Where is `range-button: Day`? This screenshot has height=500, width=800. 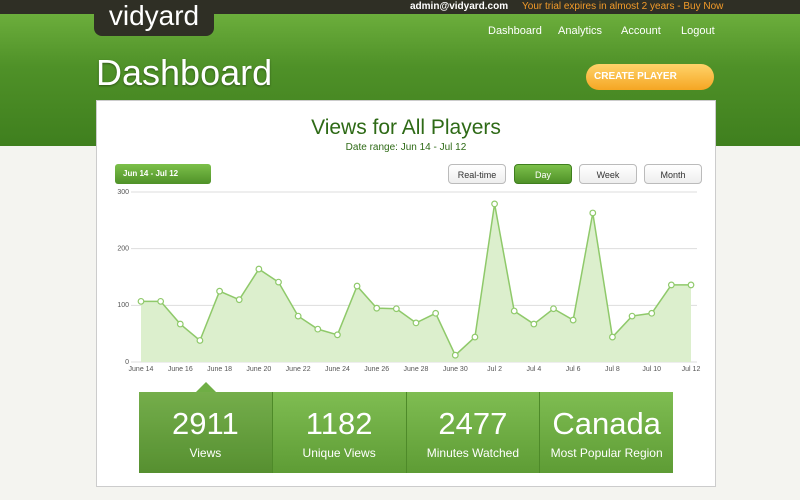 range-button: Day is located at coordinates (543, 174).